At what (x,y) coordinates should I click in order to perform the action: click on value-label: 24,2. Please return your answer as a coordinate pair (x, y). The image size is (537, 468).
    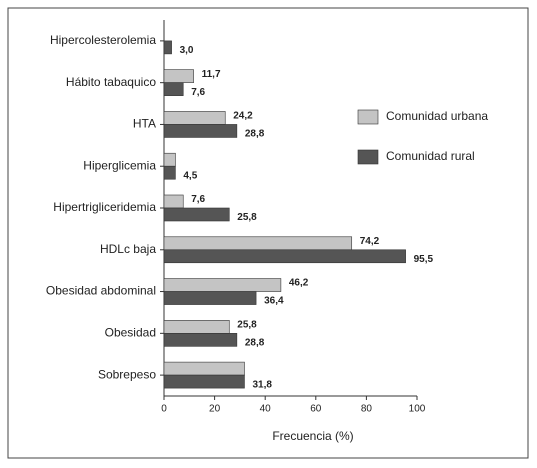
    Looking at the image, I should click on (243, 116).